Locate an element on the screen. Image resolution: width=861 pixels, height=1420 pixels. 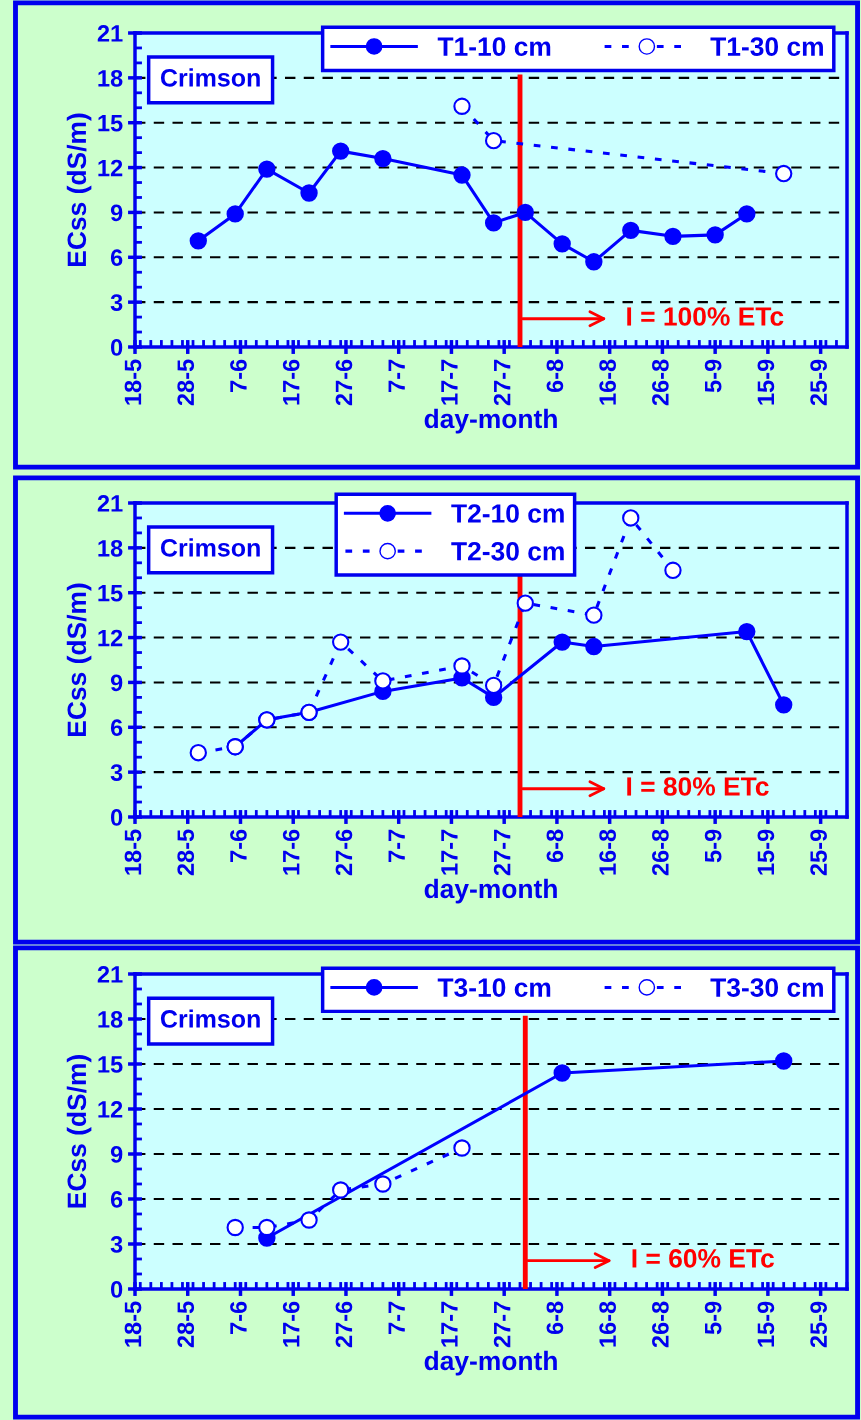
legend-label: T1-10 cm is located at coordinates (494, 46).